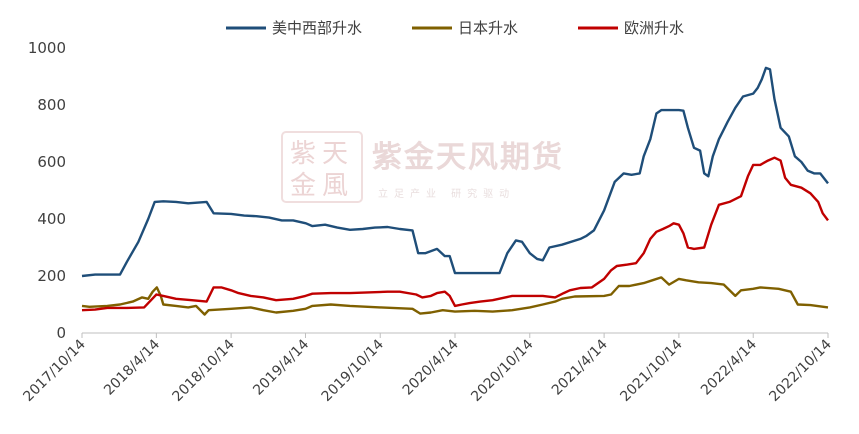 The width and height of the screenshot is (859, 434). What do you see at coordinates (431, 367) in the screenshot?
I see `x-tick-label: 2020/4/14` at bounding box center [431, 367].